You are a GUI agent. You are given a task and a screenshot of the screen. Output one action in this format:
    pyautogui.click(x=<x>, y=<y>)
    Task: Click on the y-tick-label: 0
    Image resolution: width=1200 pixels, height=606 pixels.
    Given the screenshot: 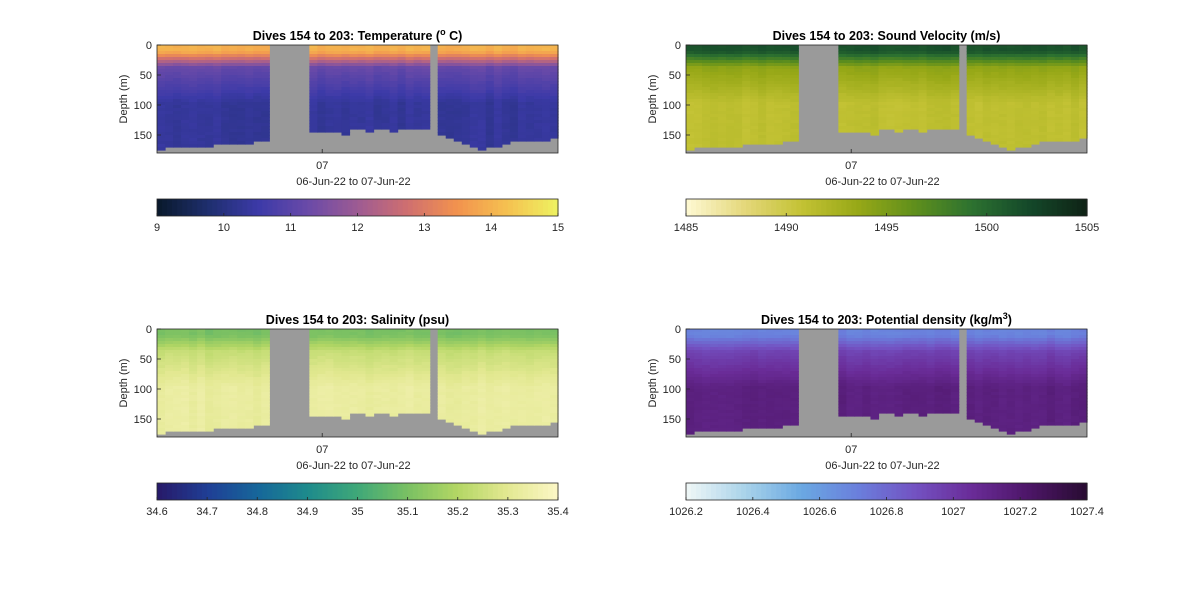 What is the action you would take?
    pyautogui.click(x=149, y=46)
    